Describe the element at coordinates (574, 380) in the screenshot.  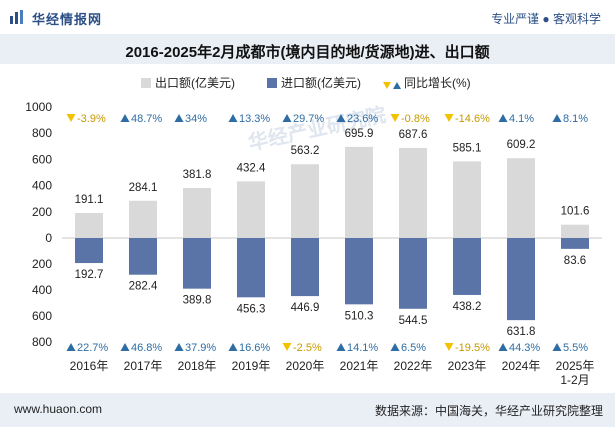
I see `x-category-label: 1-2月` at that location.